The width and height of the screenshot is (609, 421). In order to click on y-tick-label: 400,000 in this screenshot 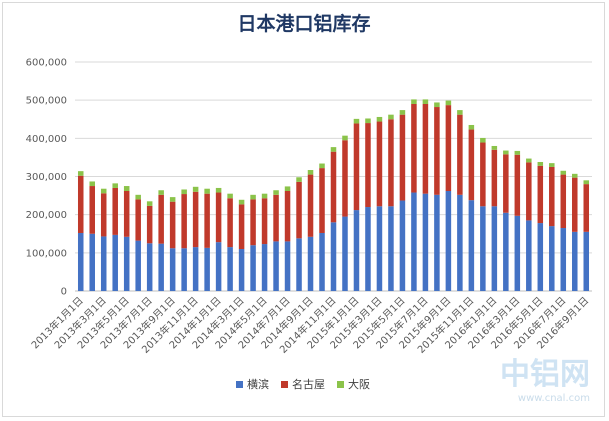, I will do `click(46, 139)`.